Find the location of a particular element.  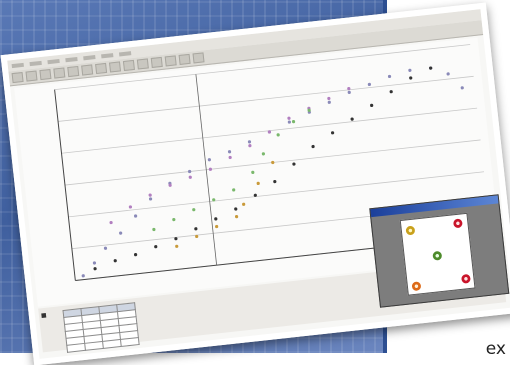

y-axis is located at coordinates (65, 185).